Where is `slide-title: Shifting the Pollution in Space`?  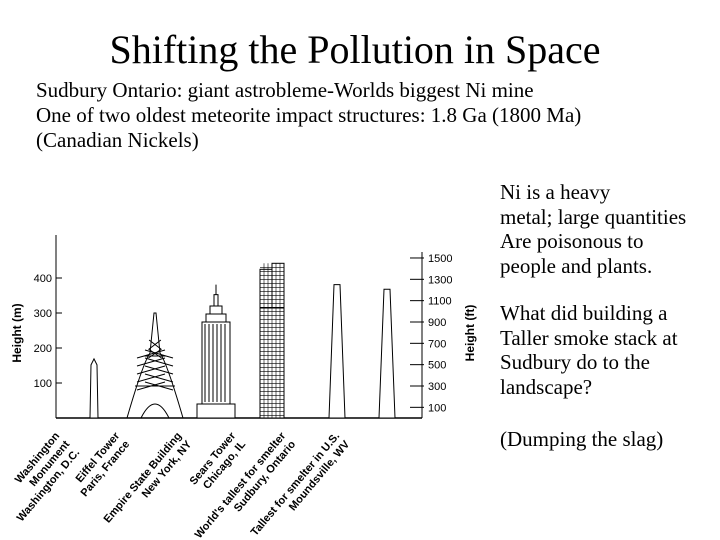 slide-title: Shifting the Pollution in Space is located at coordinates (355, 49).